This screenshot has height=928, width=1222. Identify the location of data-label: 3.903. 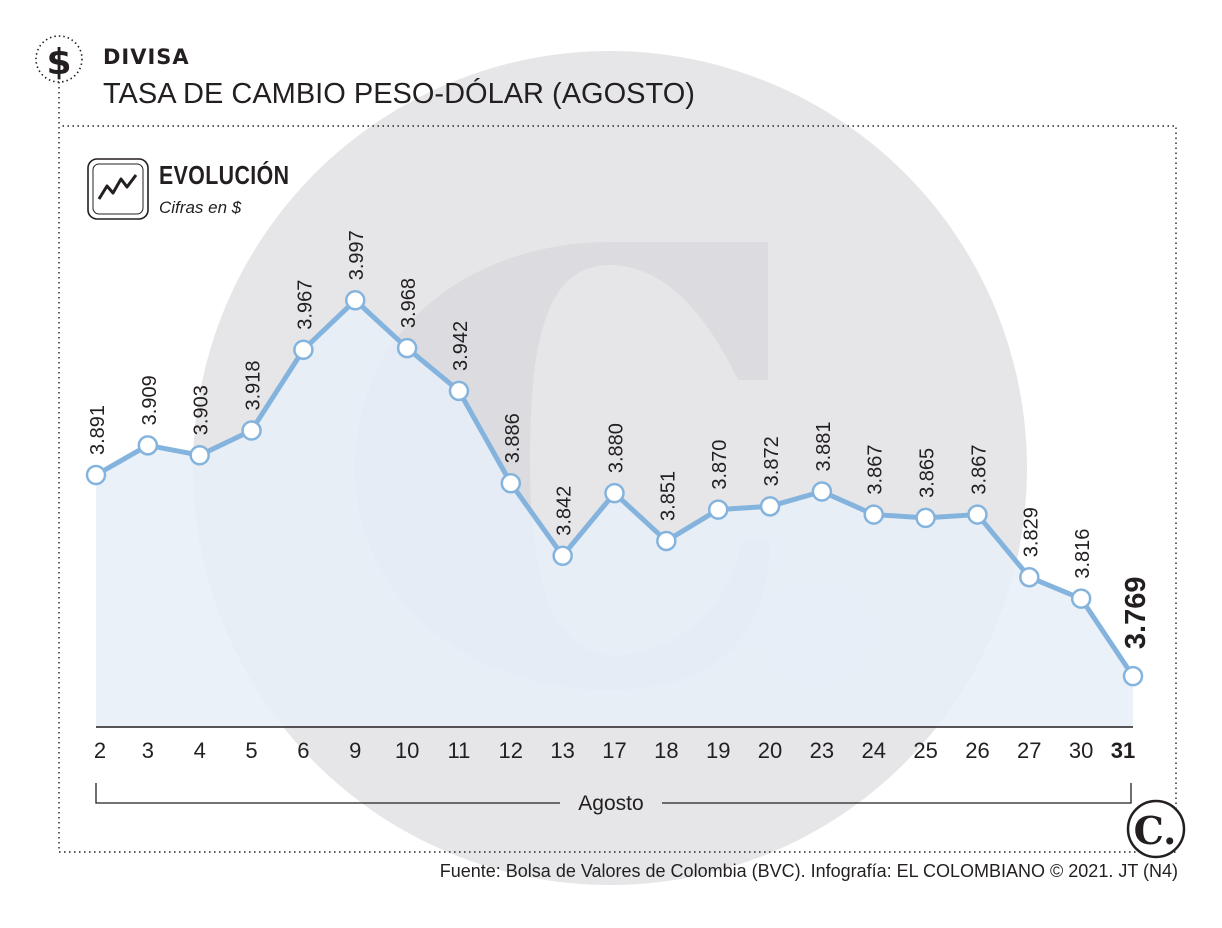
(202, 410).